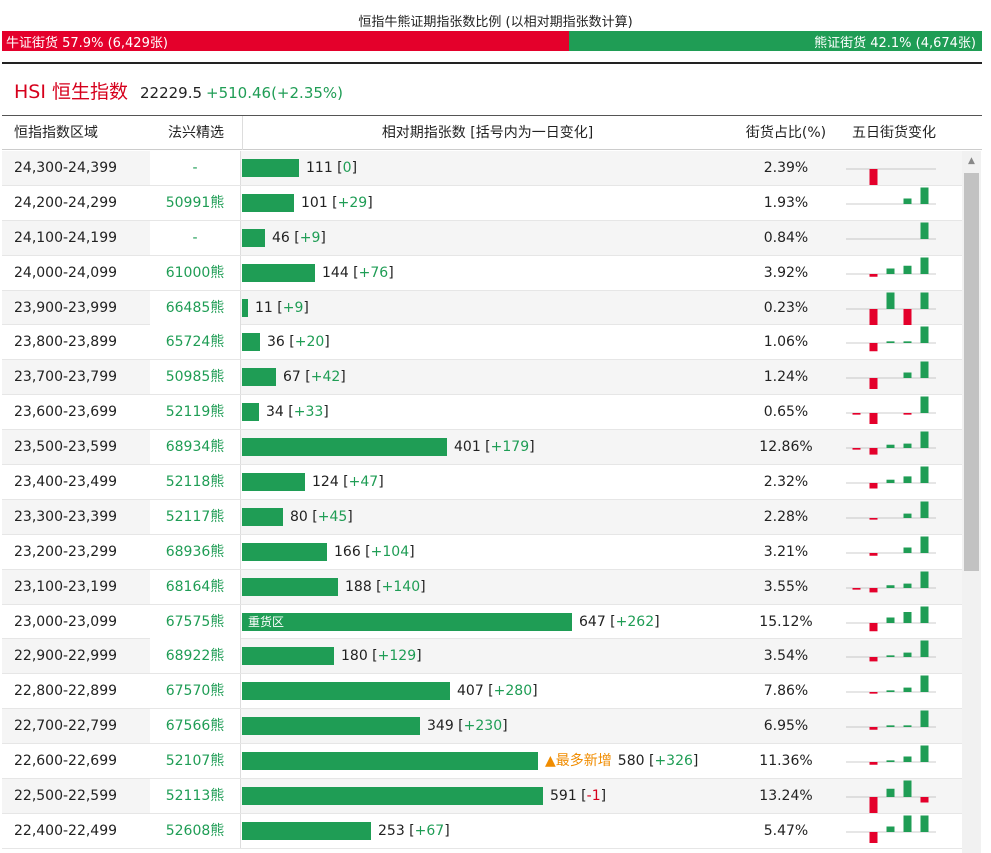 This screenshot has height=853, width=991. What do you see at coordinates (373, 272) in the screenshot?
I see `daily-change-value: +76` at bounding box center [373, 272].